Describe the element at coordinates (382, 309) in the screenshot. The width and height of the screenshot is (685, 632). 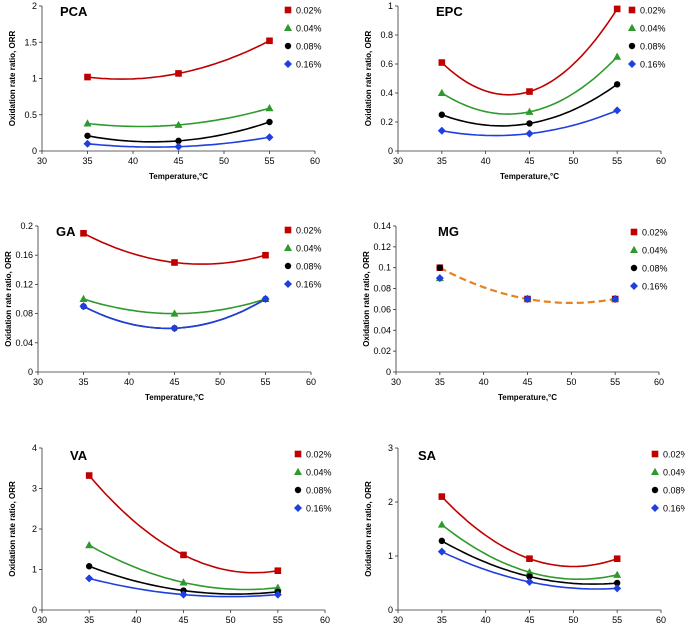
I see `y-tick-label: 0.06` at that location.